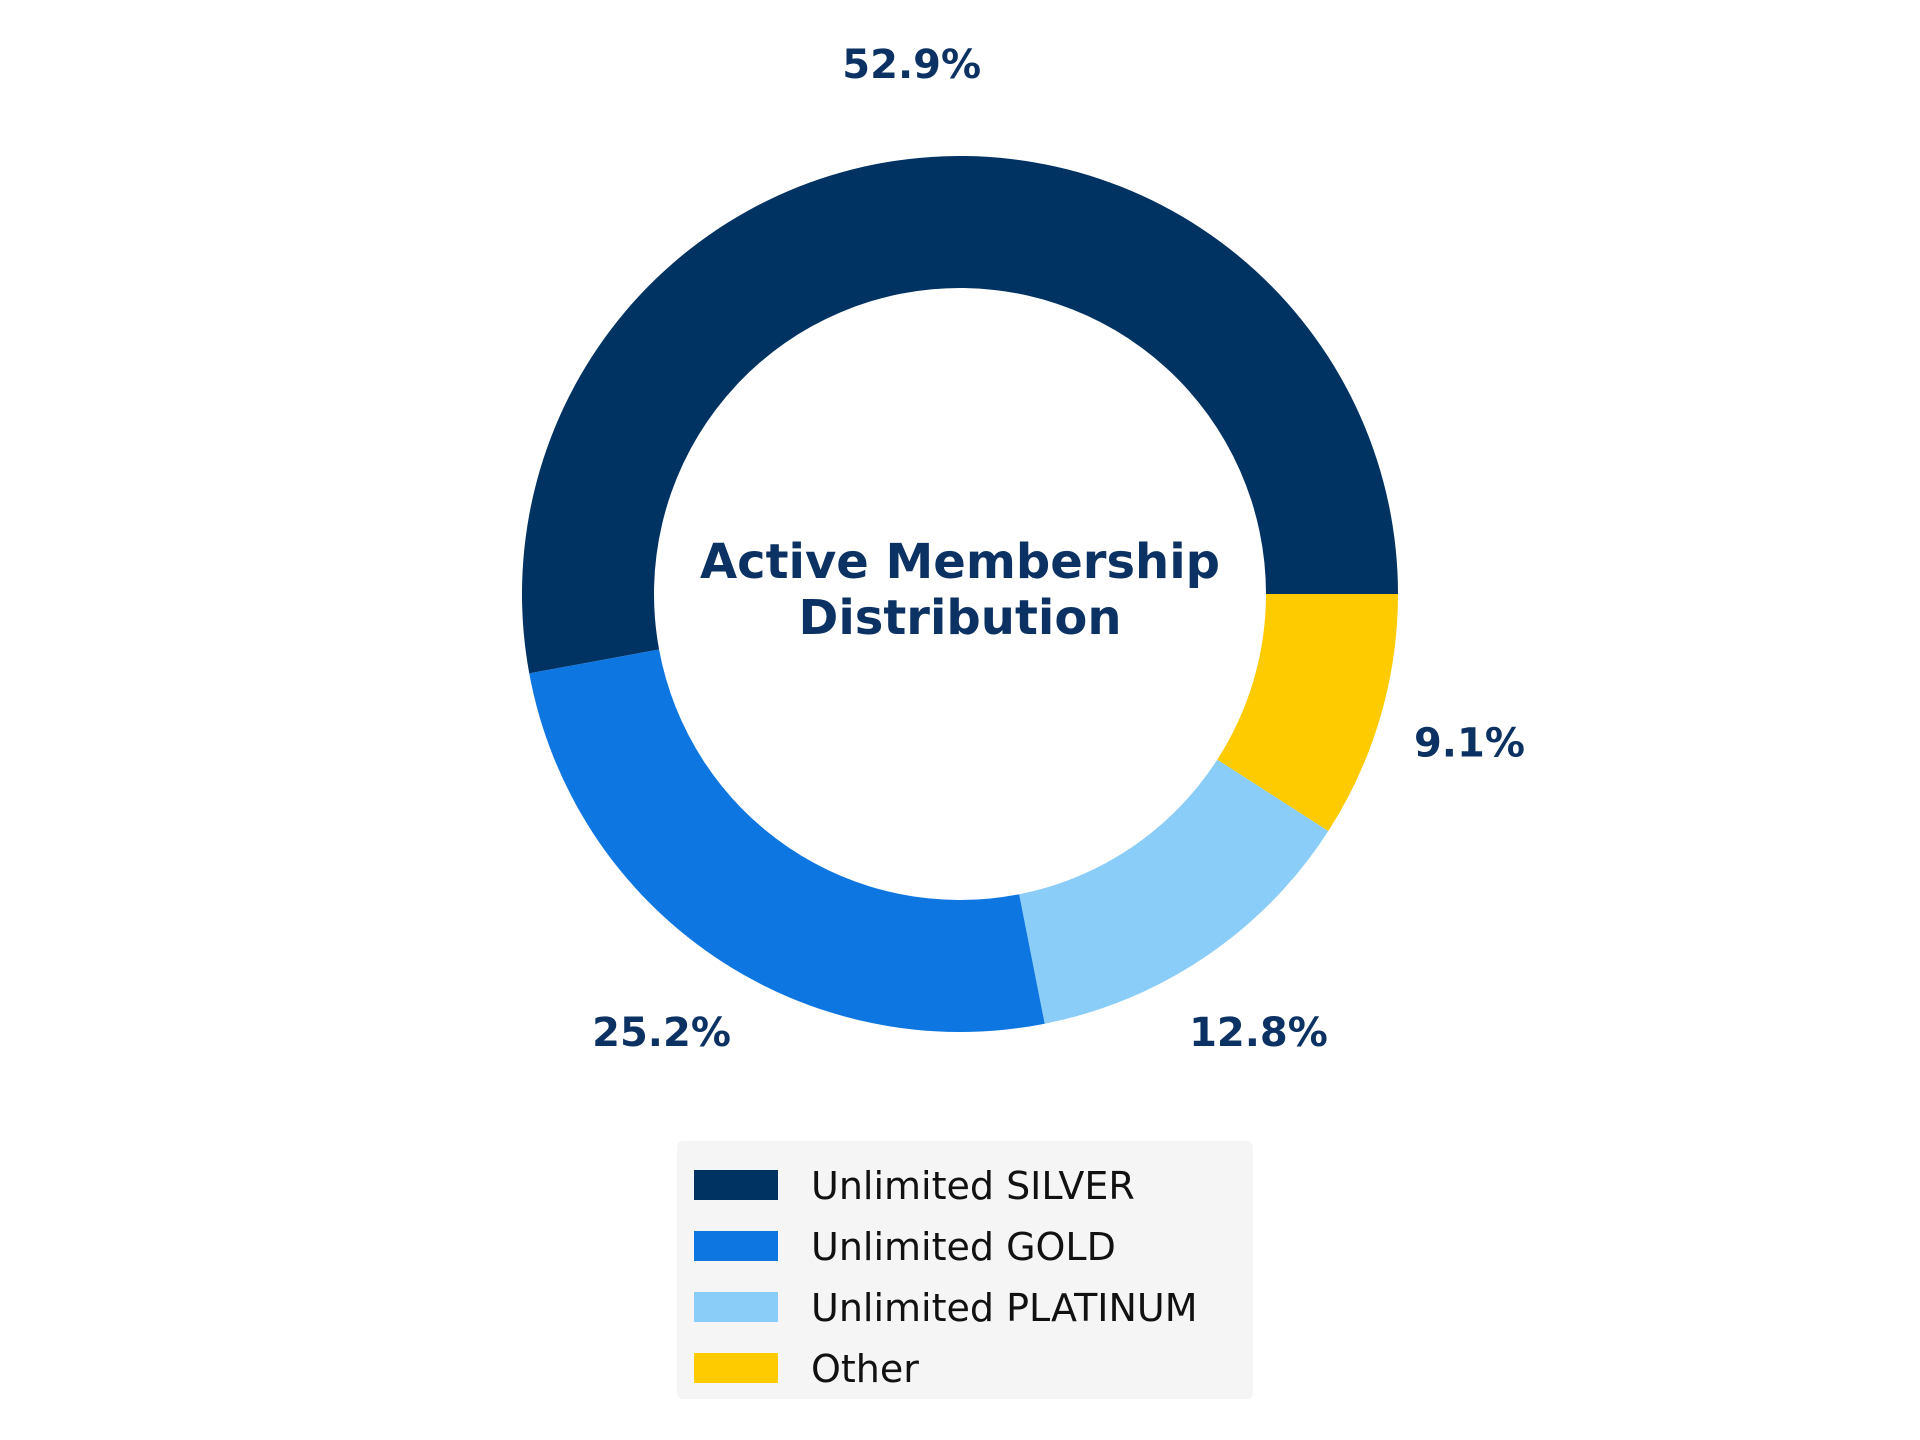 Image resolution: width=1920 pixels, height=1440 pixels. What do you see at coordinates (1004, 1308) in the screenshot?
I see `legend-label-platinum: Unlimited PLATINUM` at bounding box center [1004, 1308].